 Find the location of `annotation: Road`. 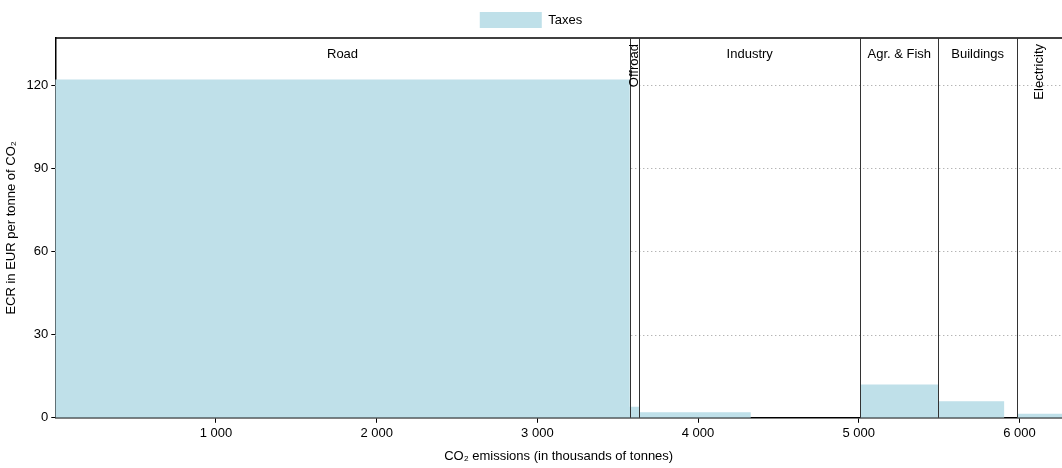

annotation: Road is located at coordinates (342, 53).